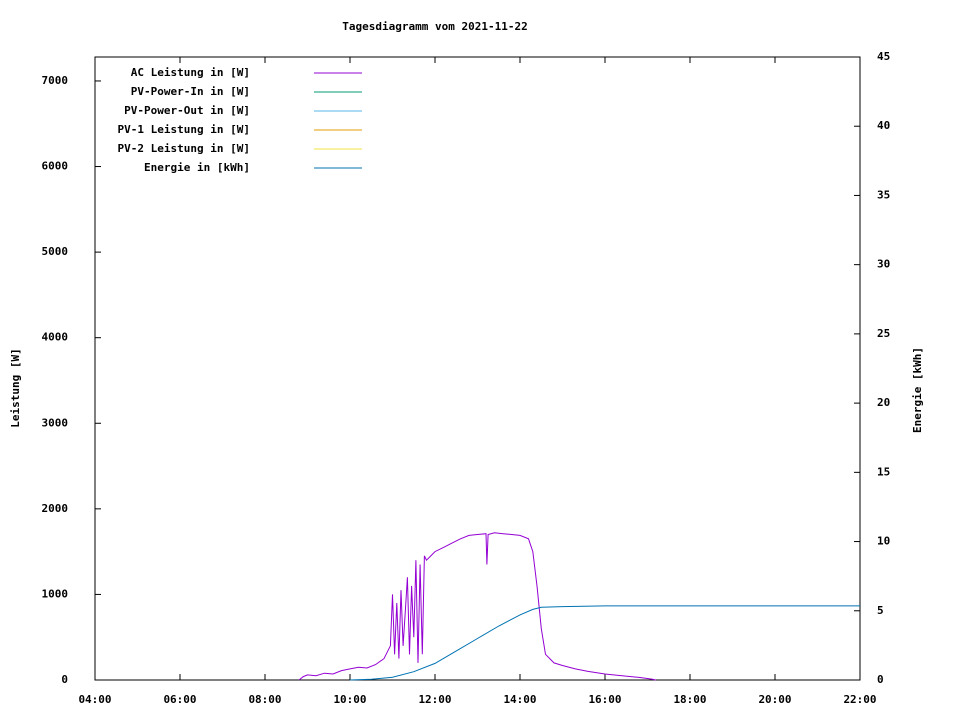 Image resolution: width=960 pixels, height=720 pixels. Describe the element at coordinates (184, 148) in the screenshot. I see `legend-label: PV-2 Leistung in [W]` at that location.